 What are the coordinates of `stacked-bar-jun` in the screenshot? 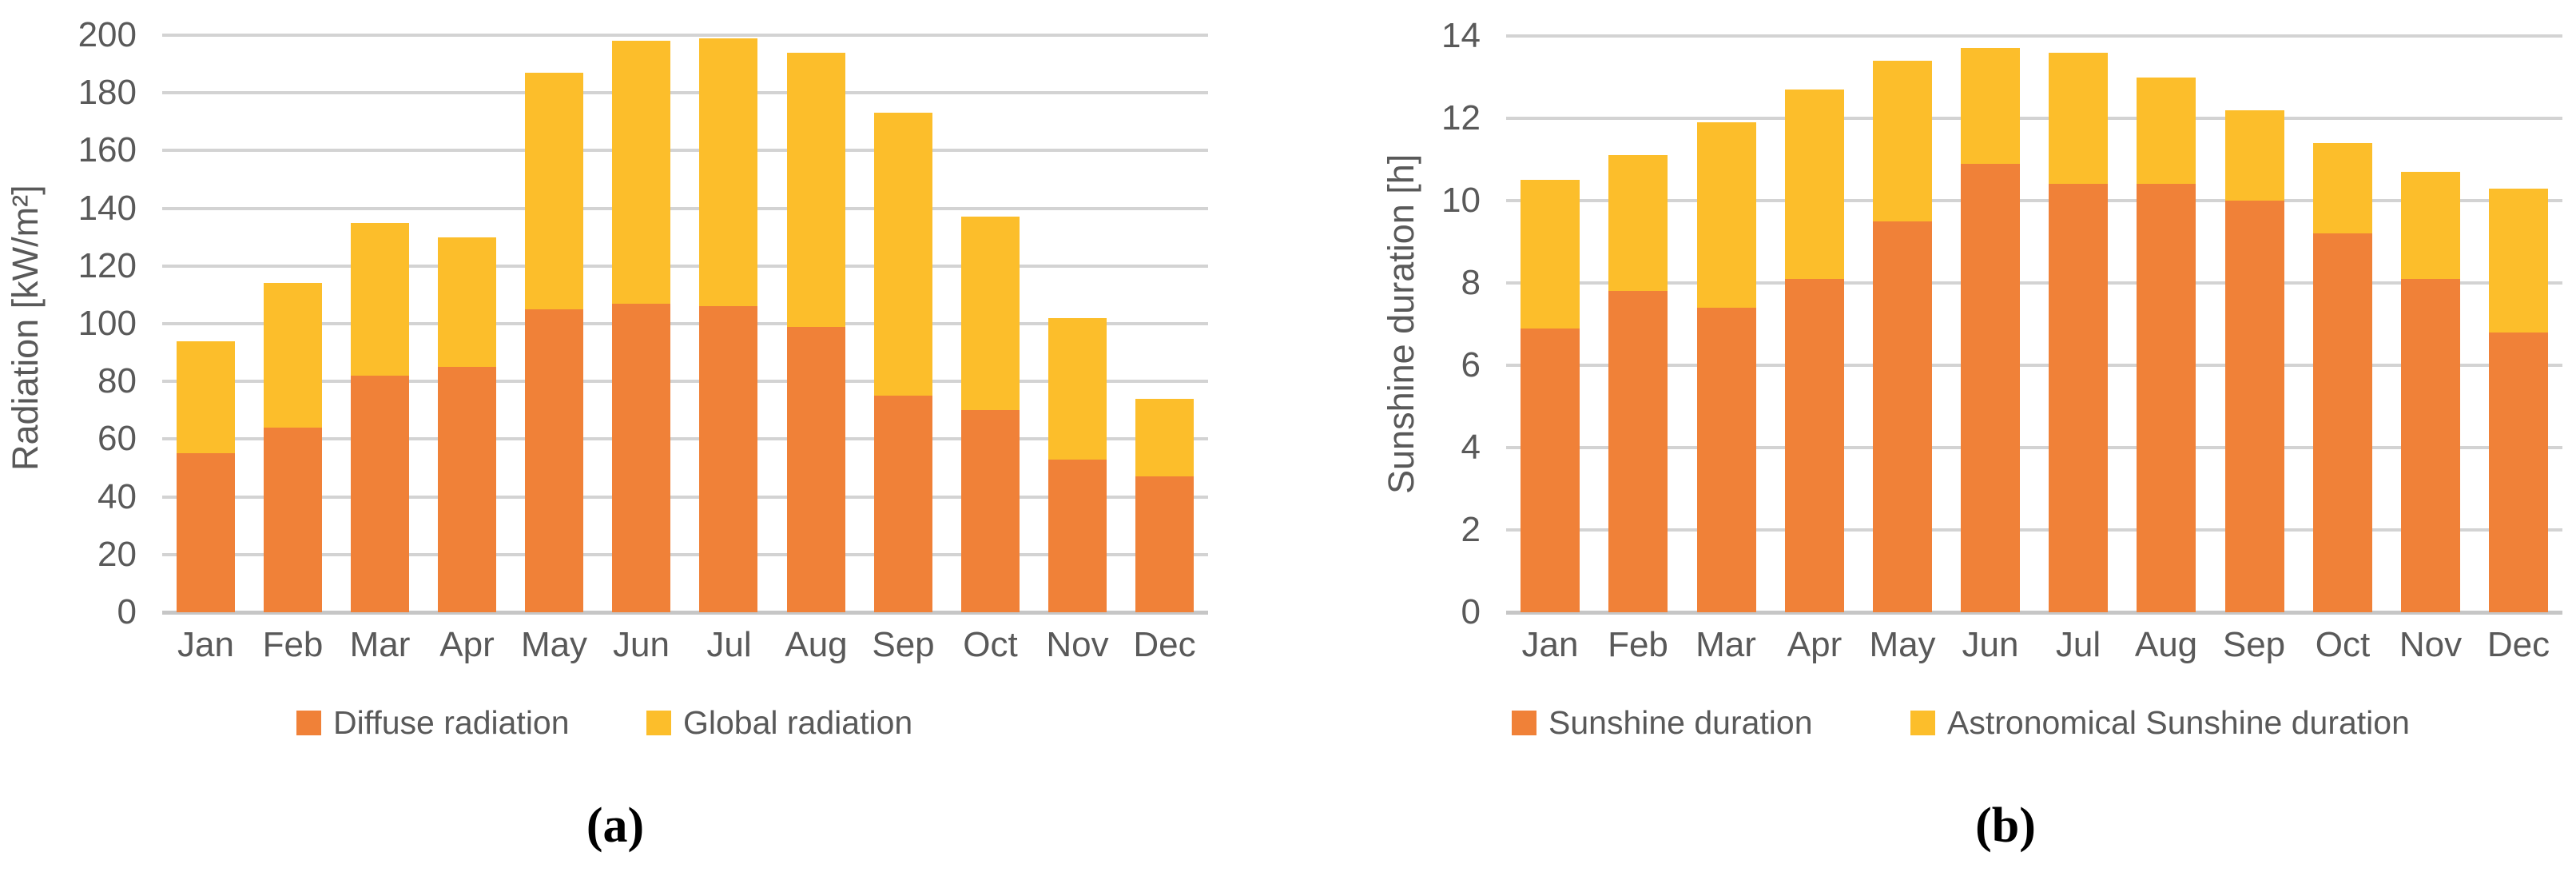 It's located at (641, 323).